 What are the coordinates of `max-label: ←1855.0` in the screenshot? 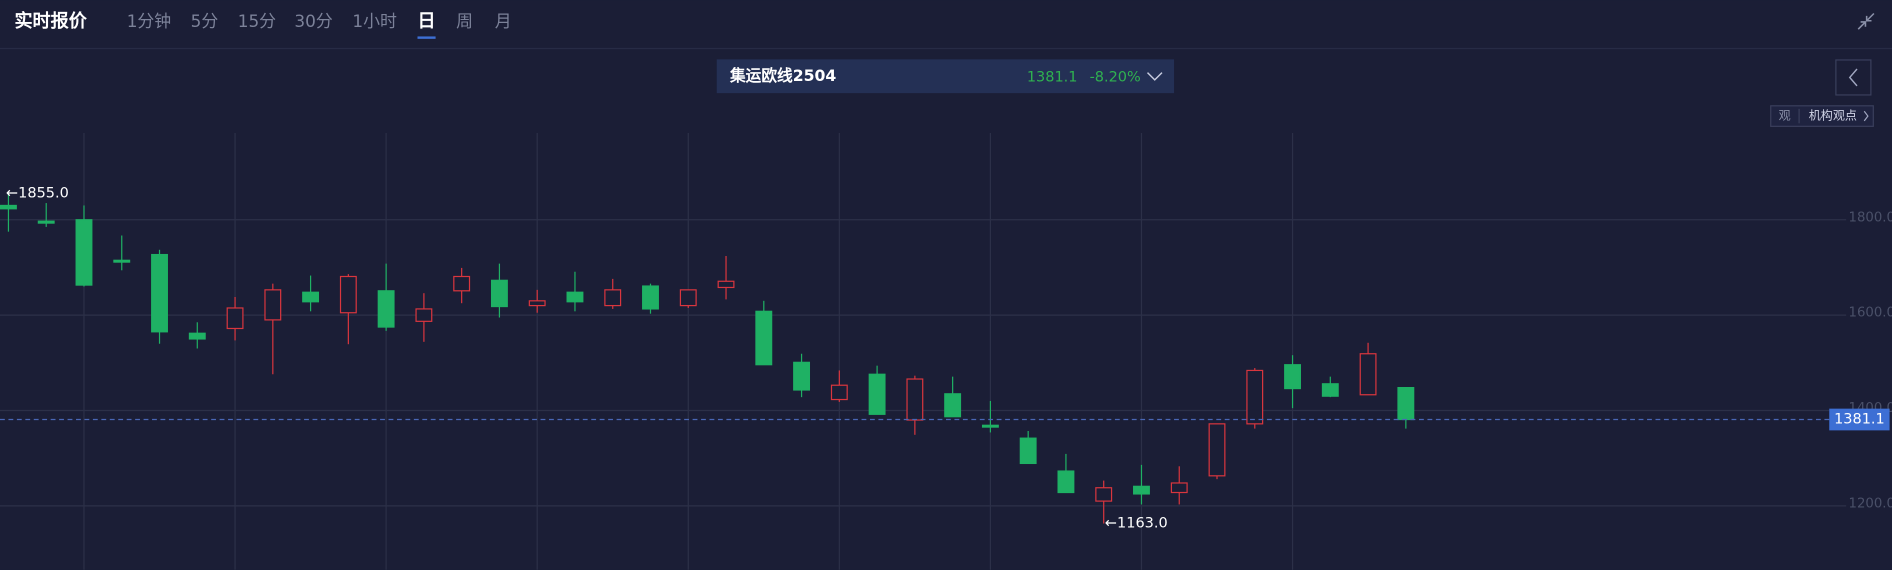 It's located at (37, 194).